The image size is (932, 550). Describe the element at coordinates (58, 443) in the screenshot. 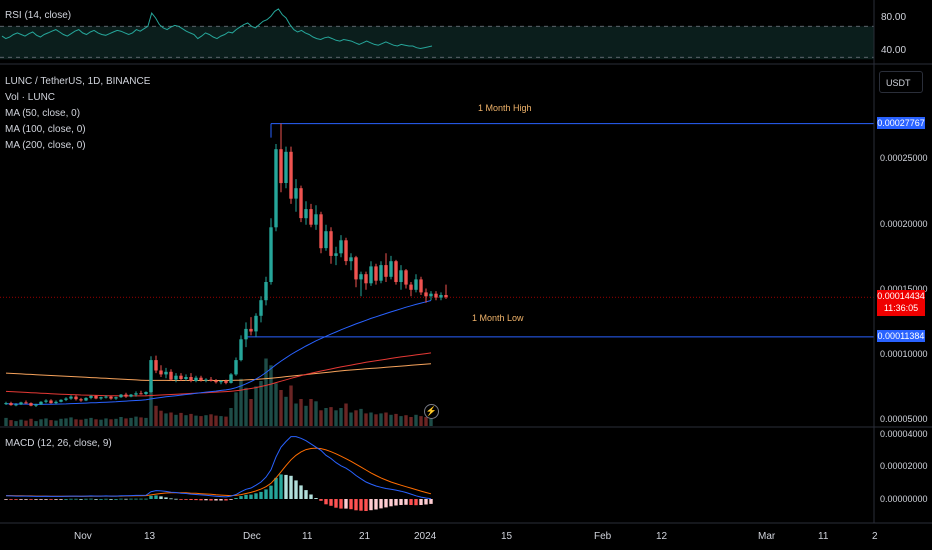

I see `macd-title: MACD (12, 26, close, 9)` at that location.